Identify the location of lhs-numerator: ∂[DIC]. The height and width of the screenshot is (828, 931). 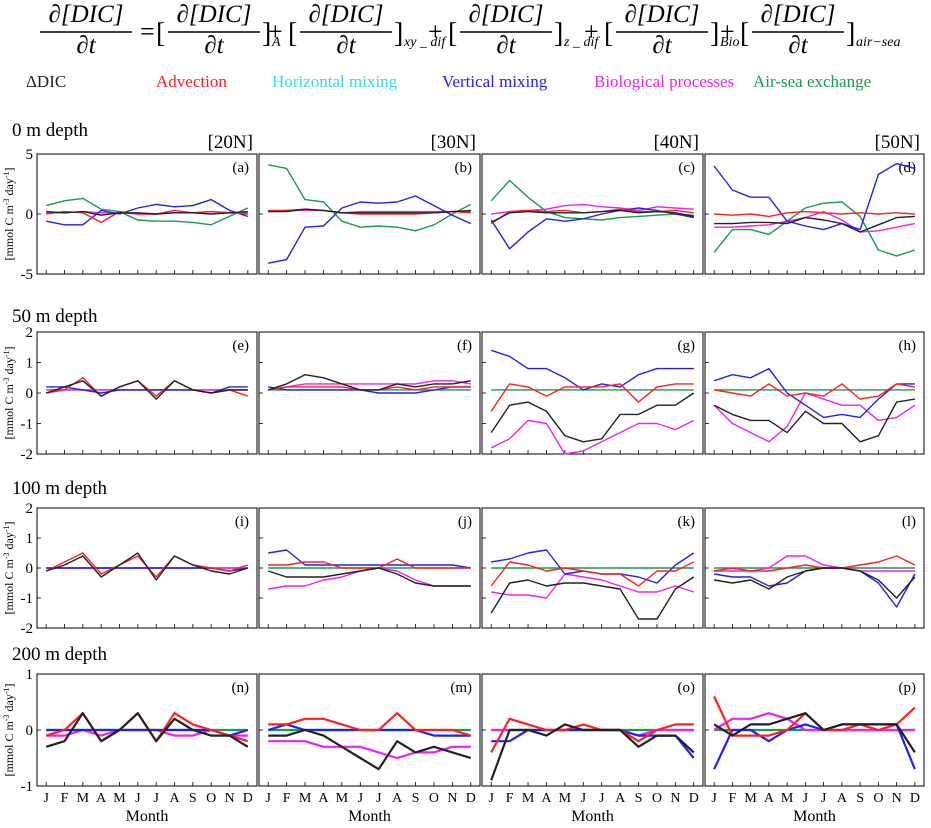
(86, 14).